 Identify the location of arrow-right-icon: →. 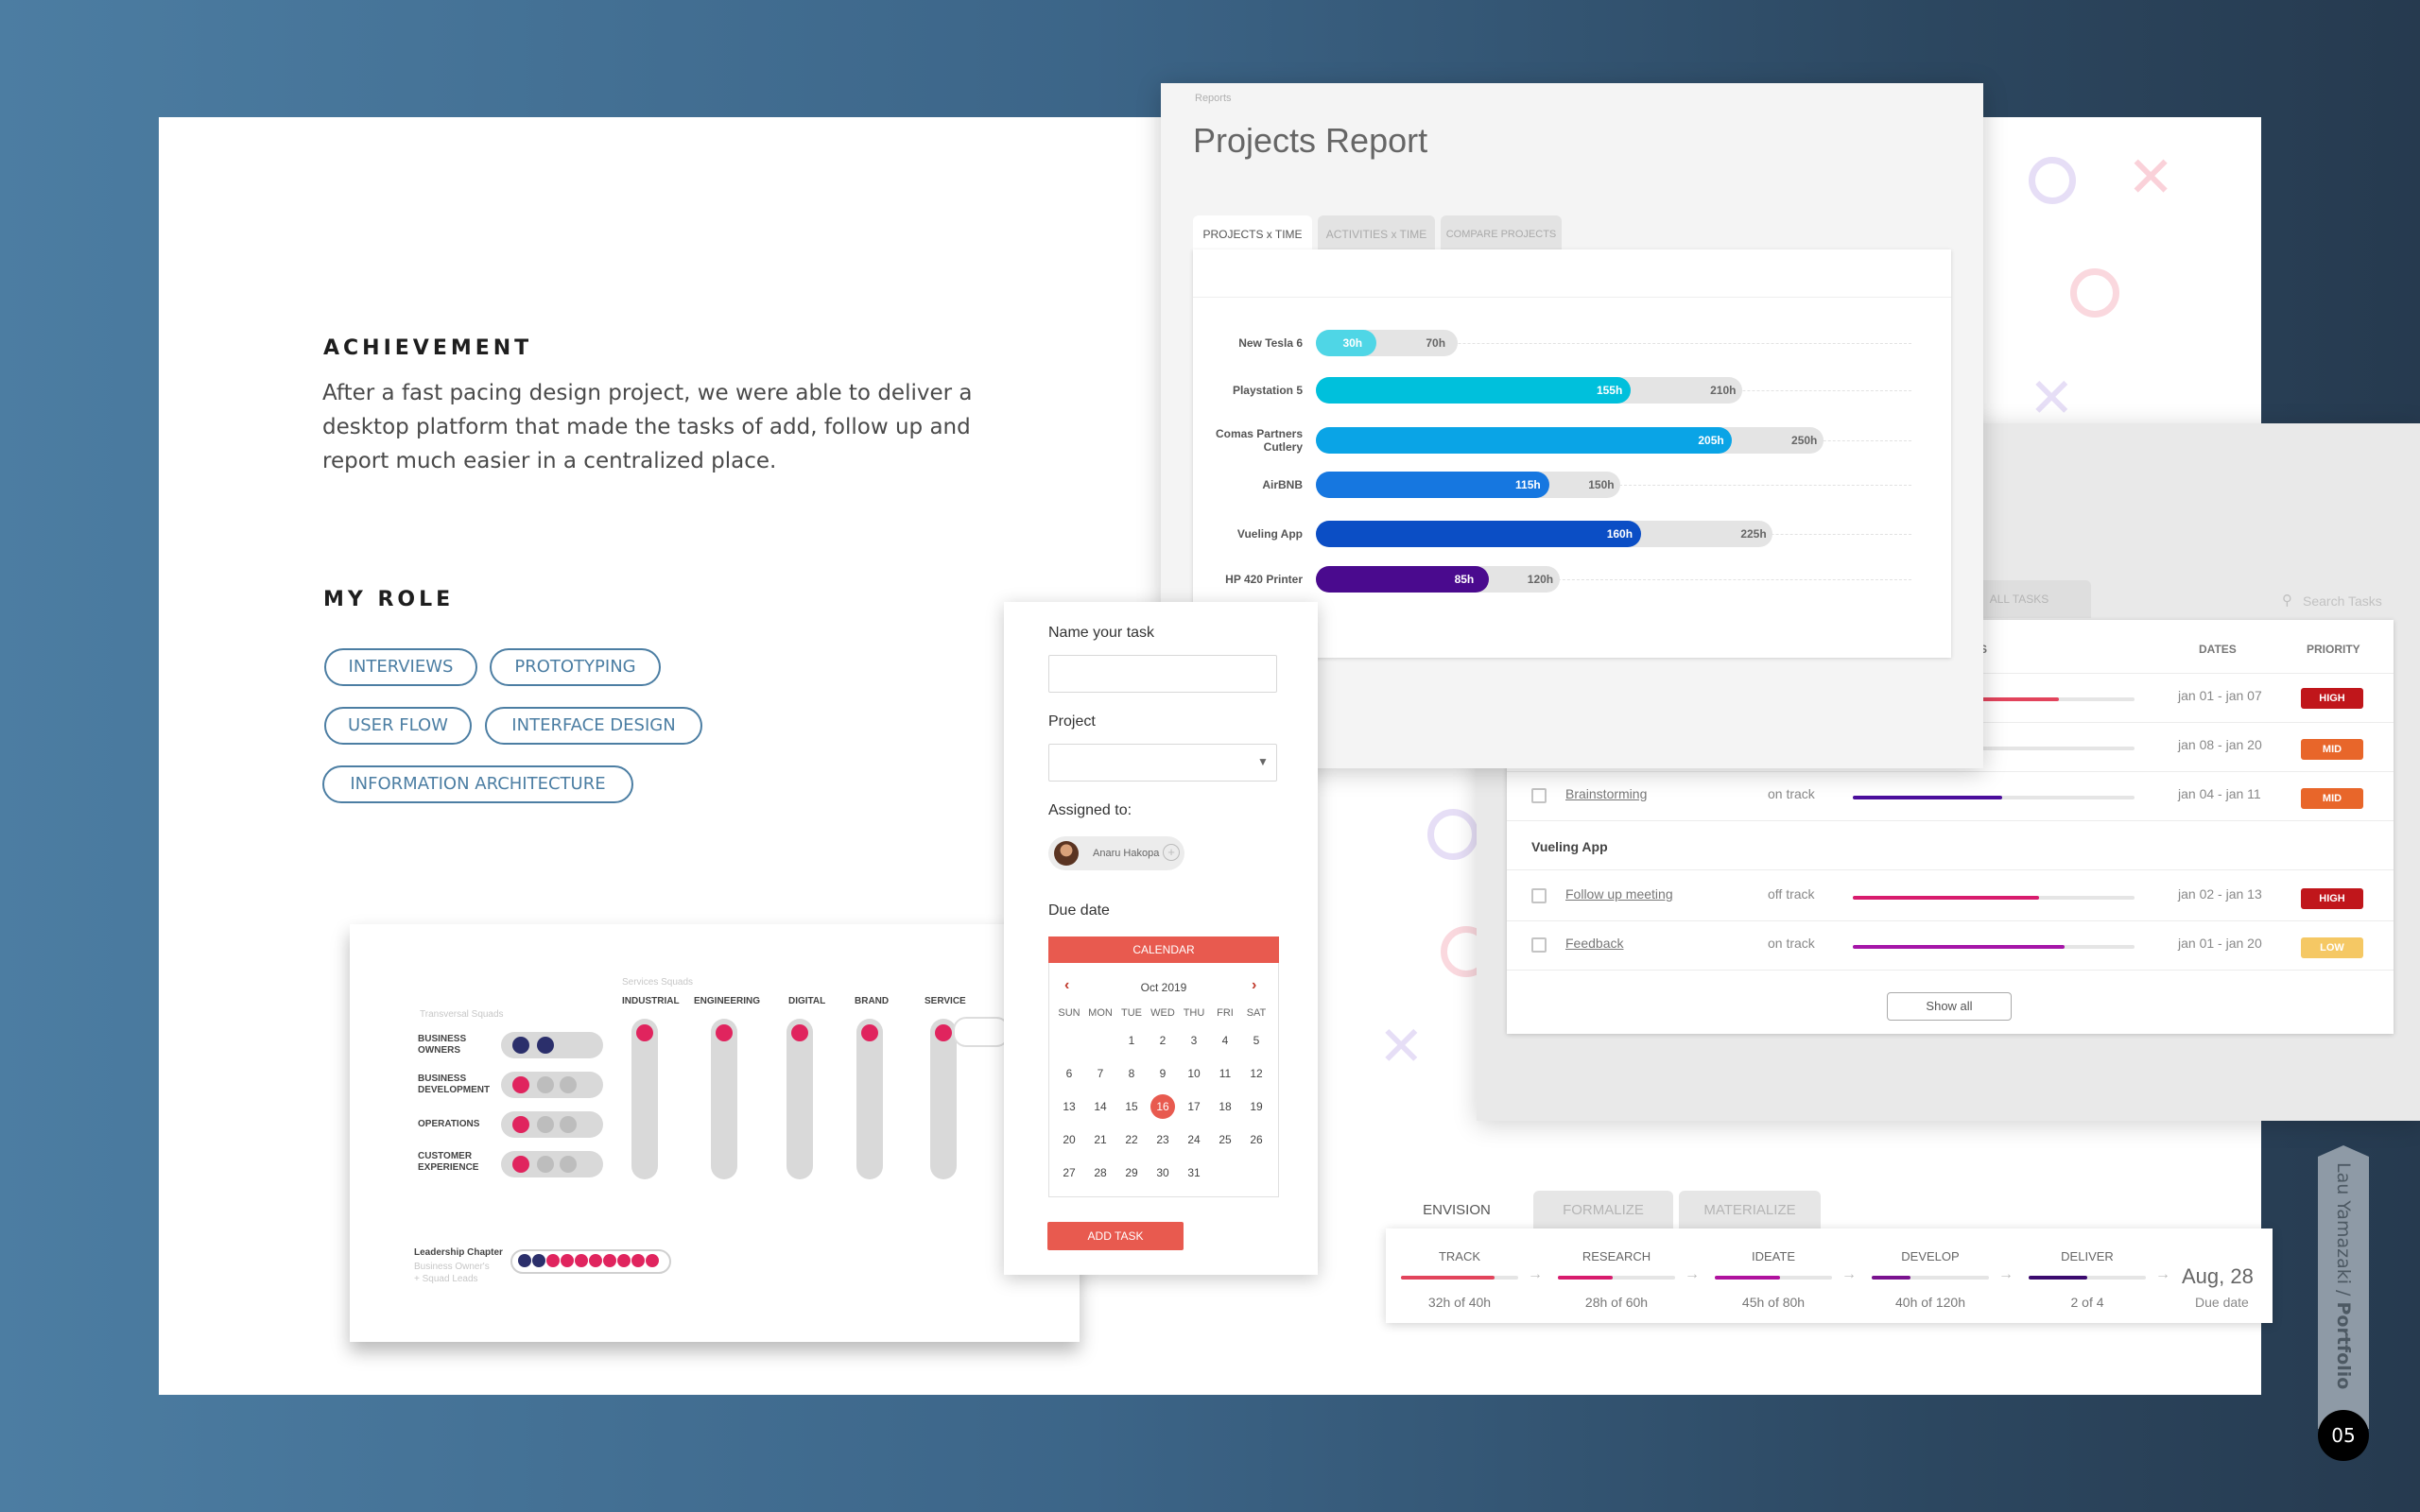
(1535, 1274).